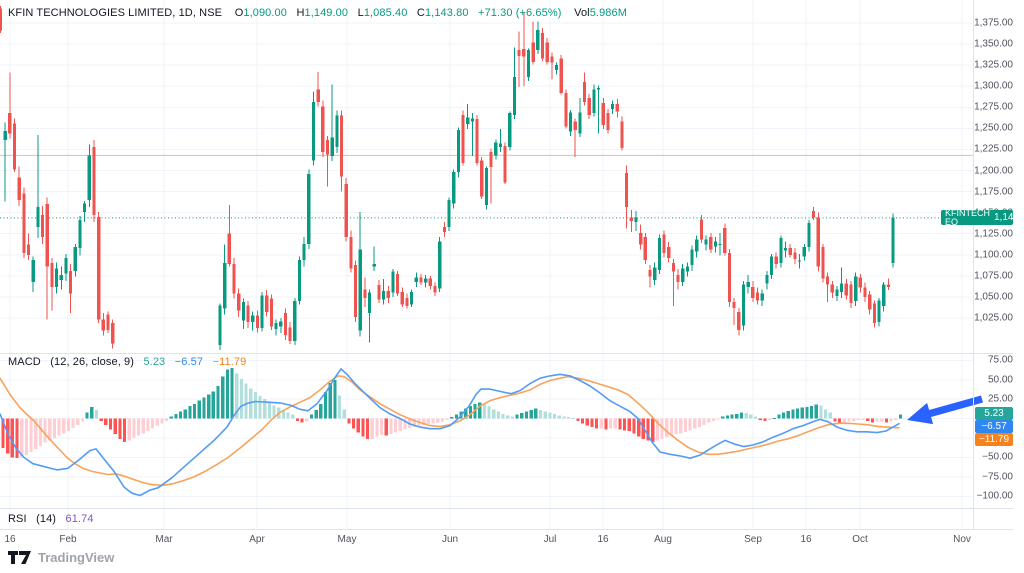  What do you see at coordinates (993, 44) in the screenshot?
I see `price-tick-label: 1,350.00` at bounding box center [993, 44].